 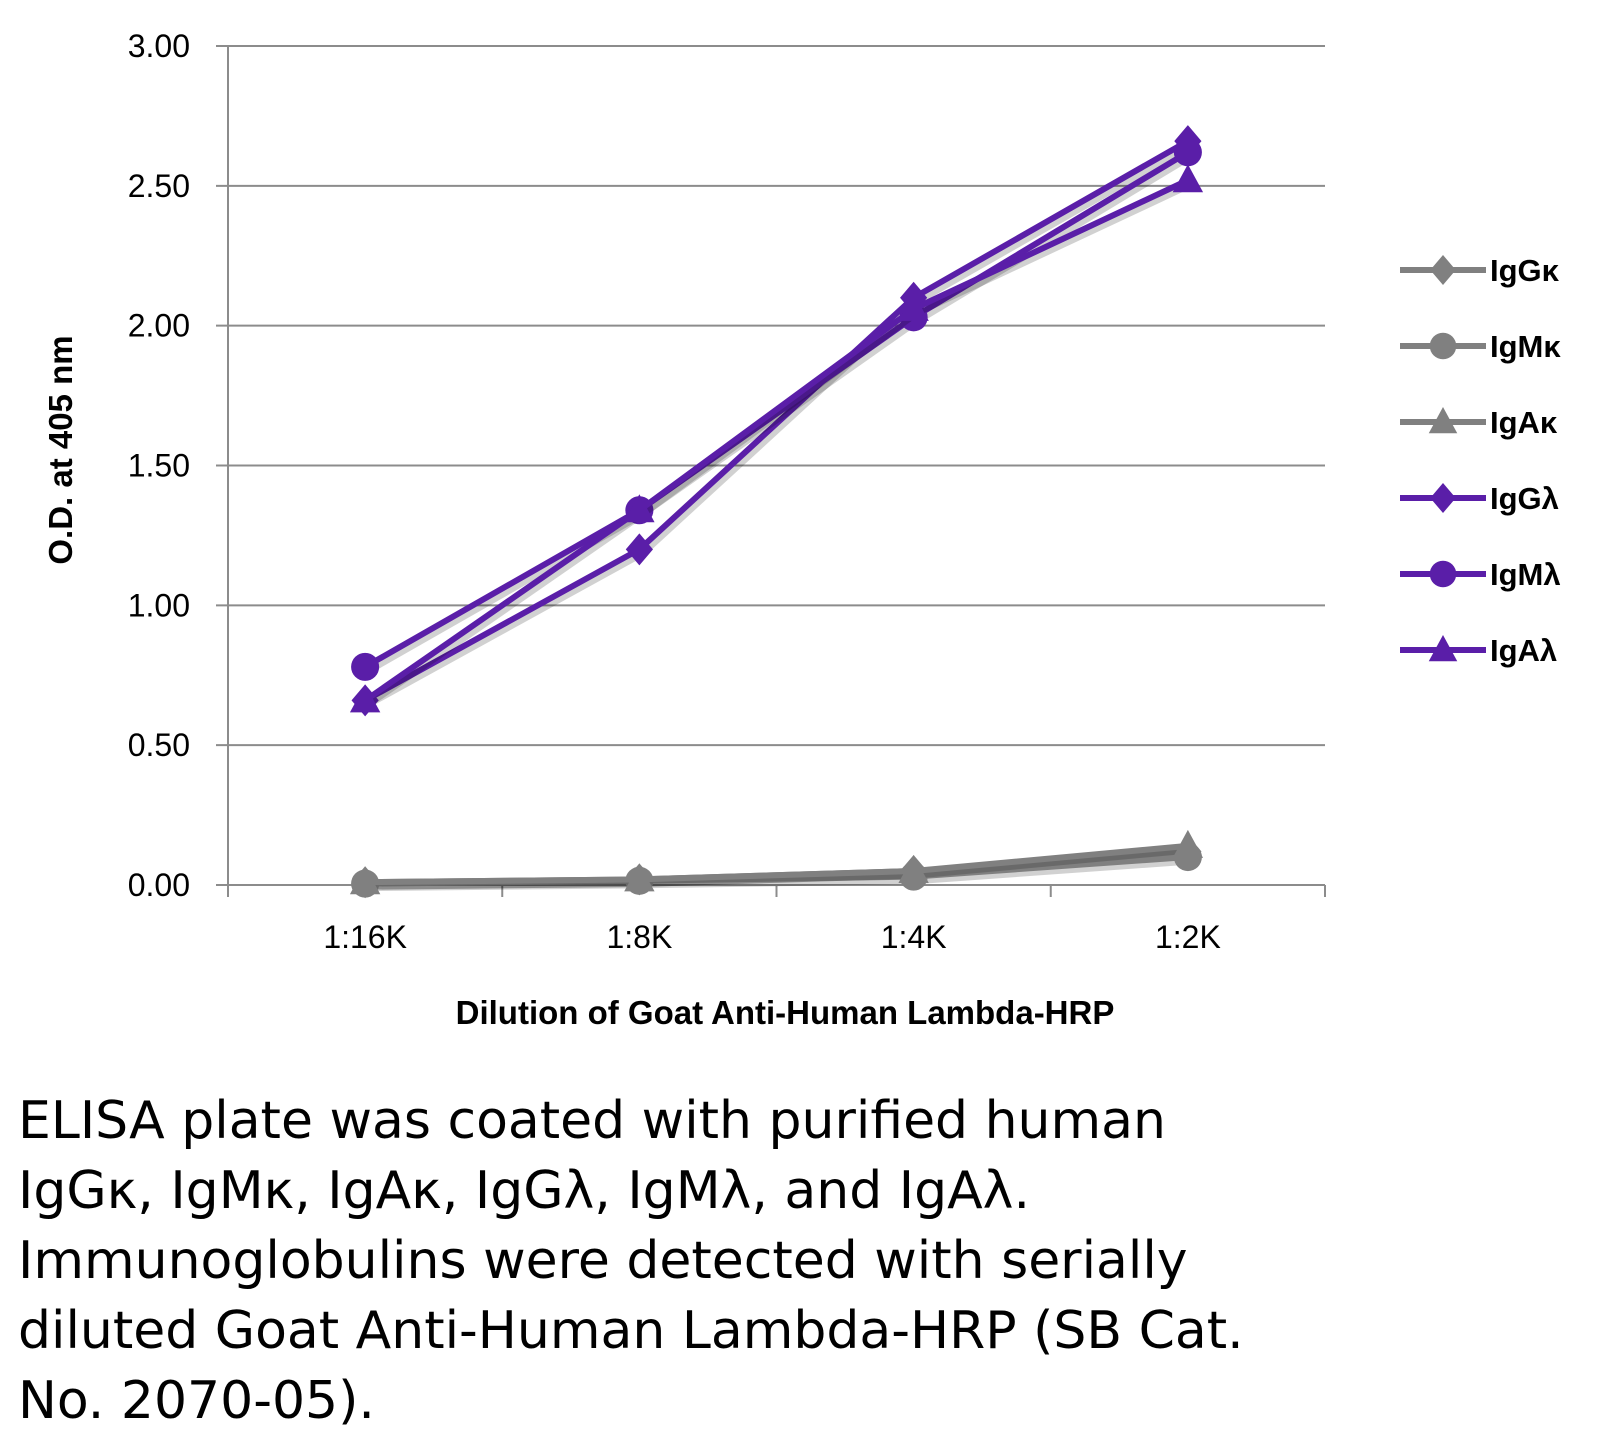 What do you see at coordinates (1479, 422) in the screenshot?
I see `legend-entry: IgAκ` at bounding box center [1479, 422].